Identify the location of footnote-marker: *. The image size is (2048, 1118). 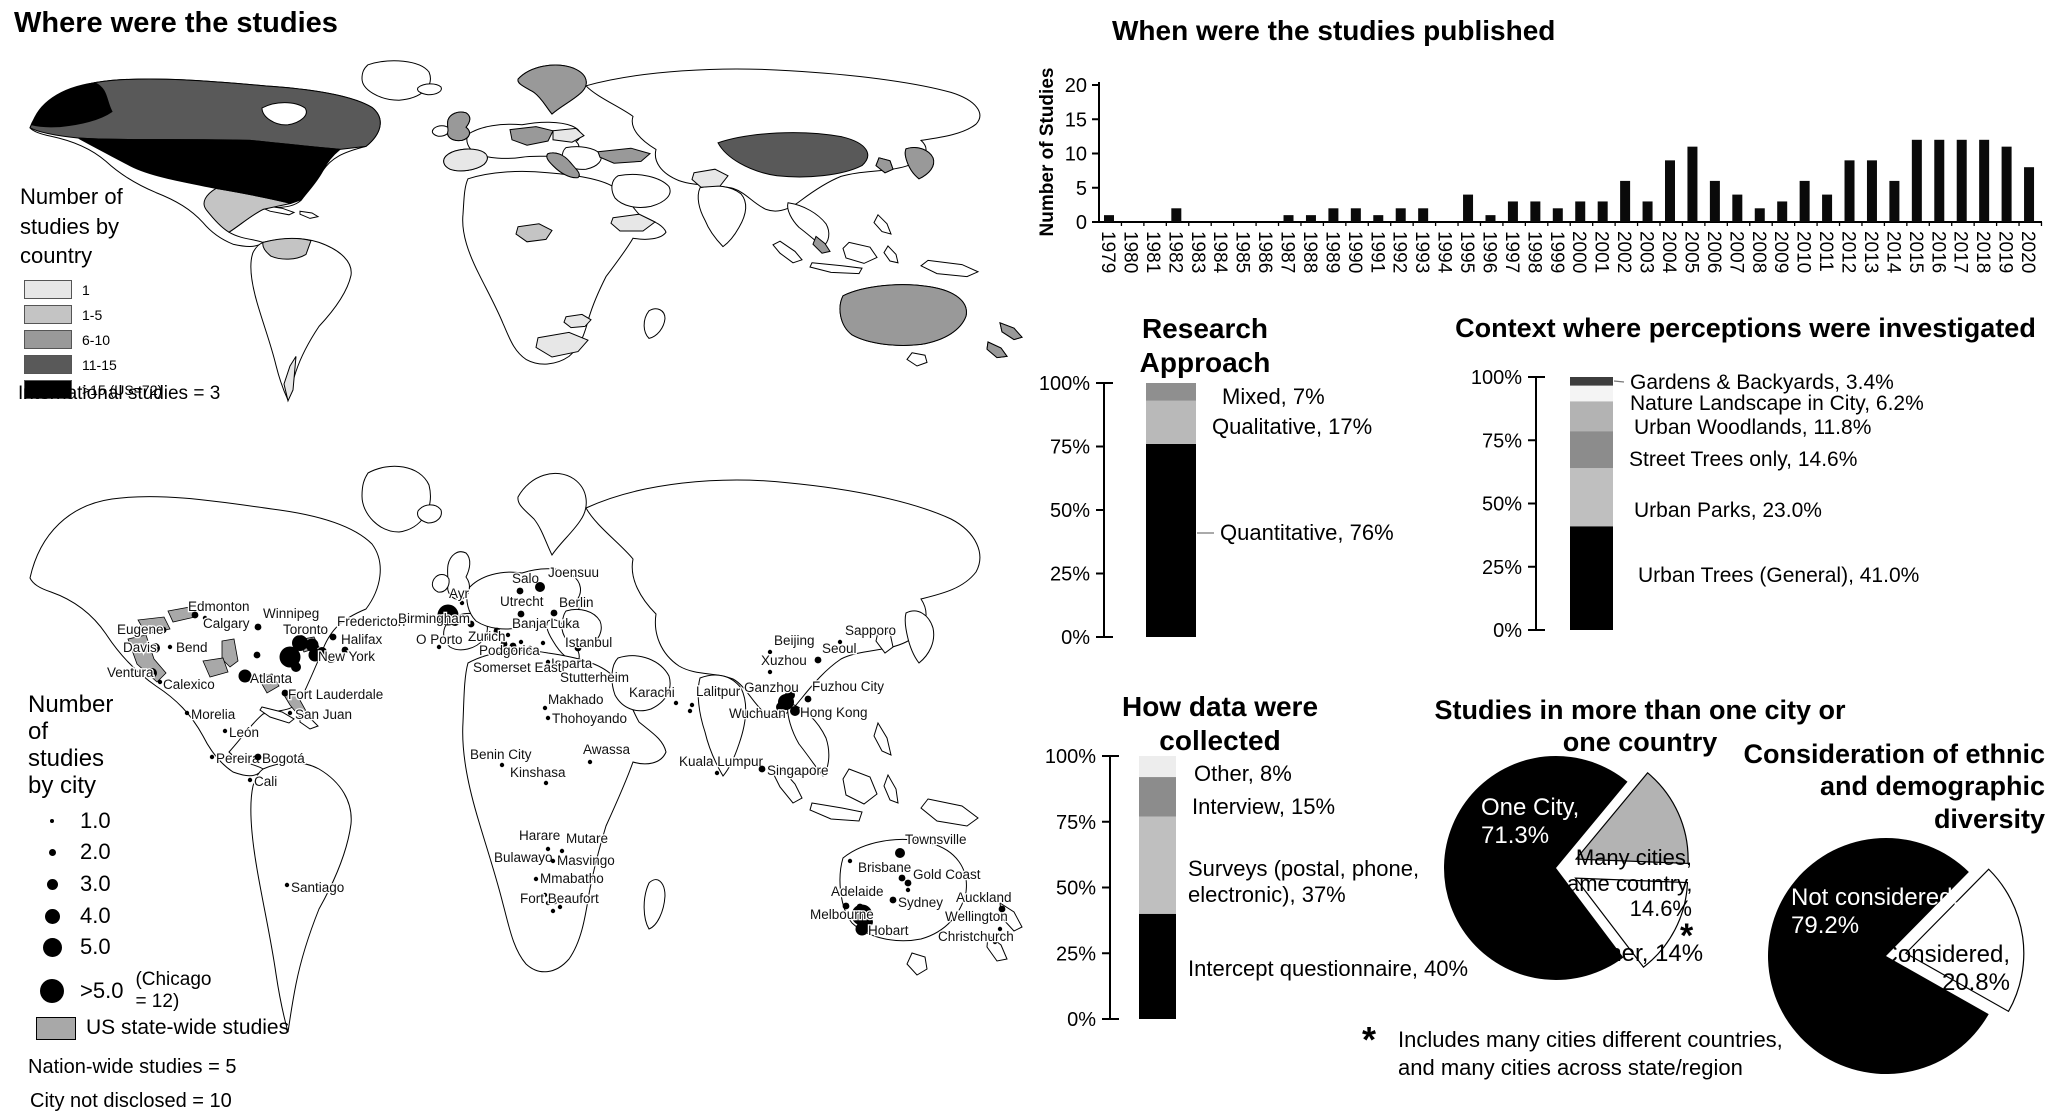
(1369, 1039).